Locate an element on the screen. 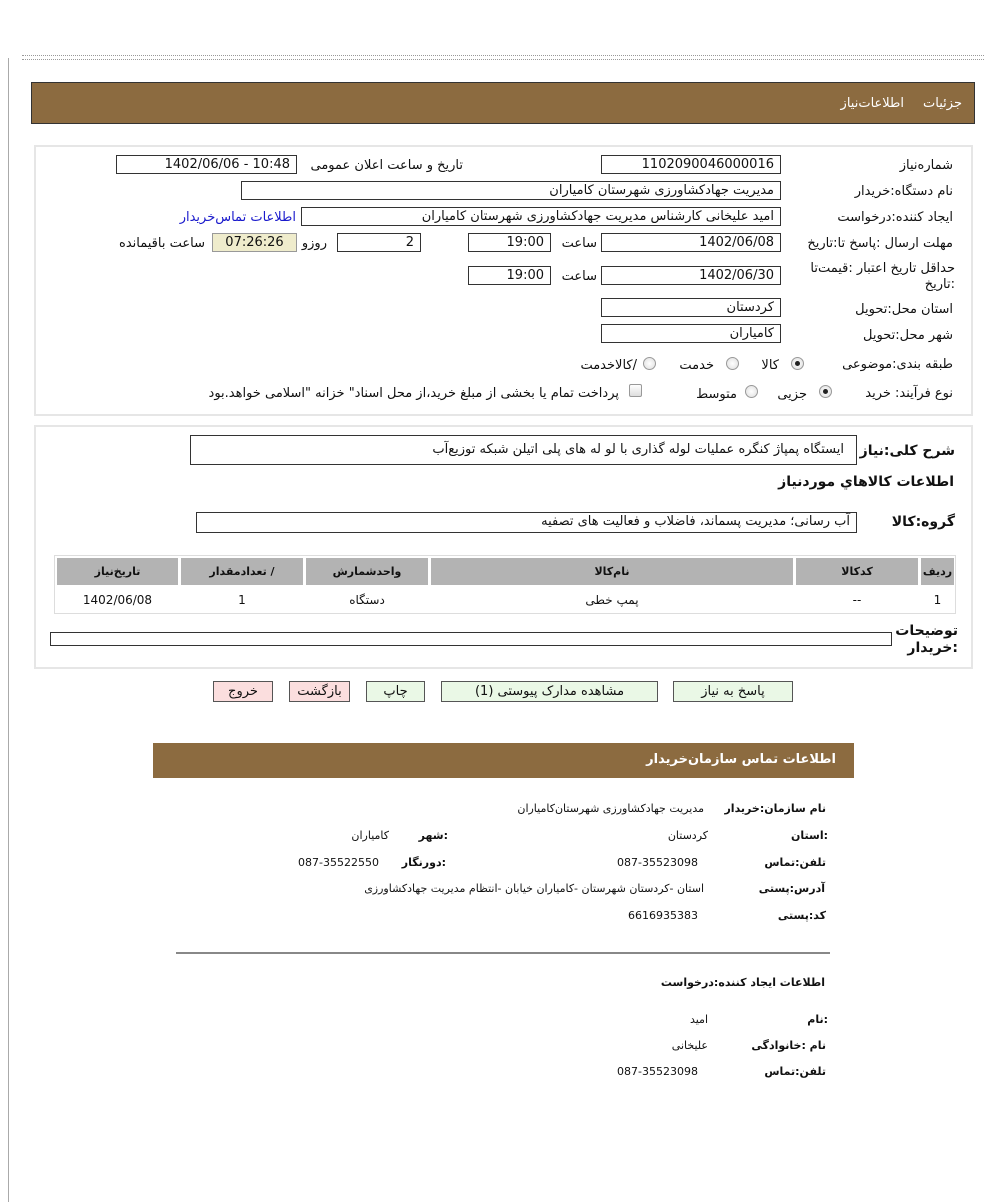 Image resolution: width=988 pixels, height=1202 pixels. col-qty: / تعدادمقدار is located at coordinates (242, 571).